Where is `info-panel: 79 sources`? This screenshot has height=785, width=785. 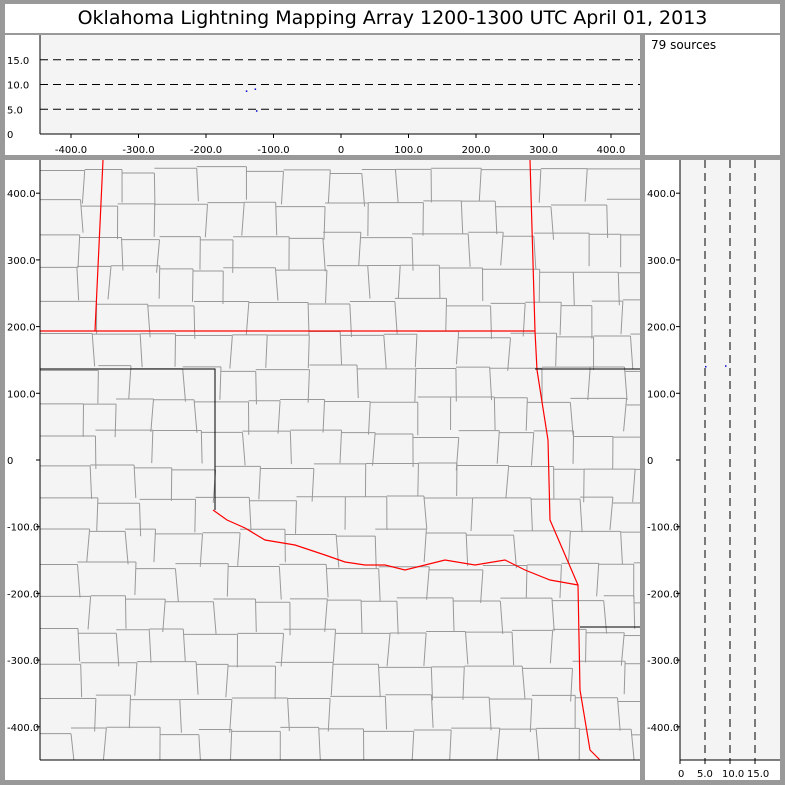
info-panel: 79 sources is located at coordinates (712, 95).